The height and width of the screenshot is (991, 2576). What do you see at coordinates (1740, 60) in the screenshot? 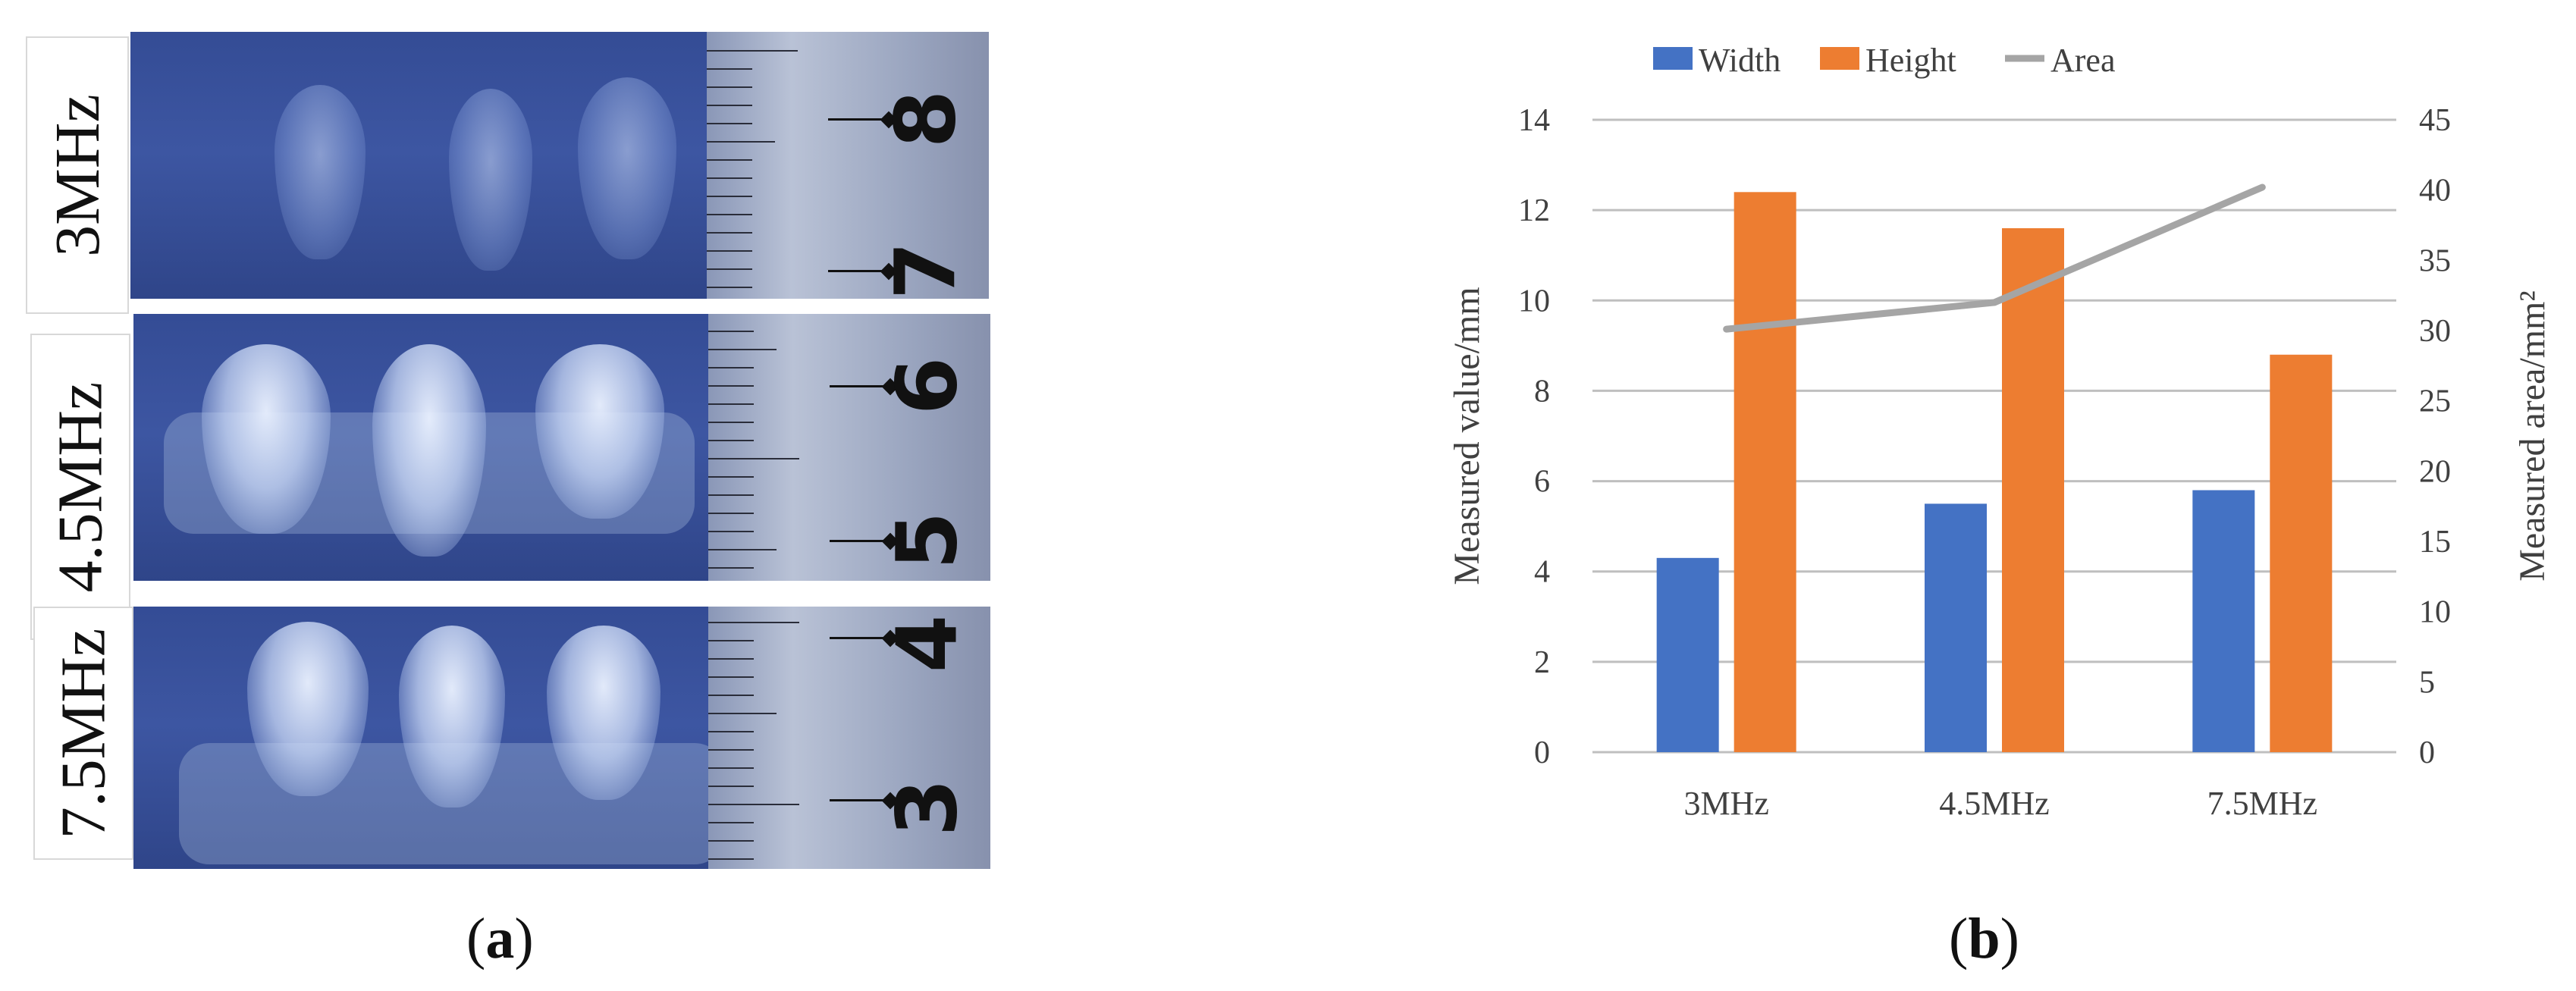
I see `legend-label: Width` at bounding box center [1740, 60].